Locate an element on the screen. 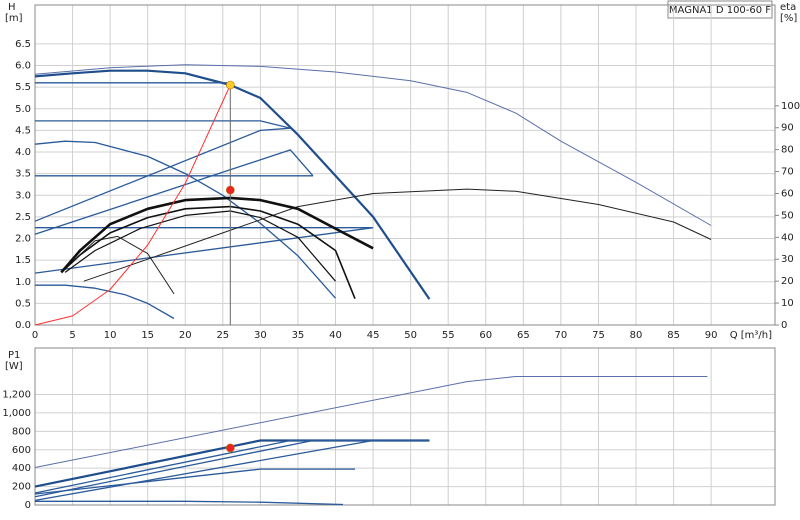  y2-axis-unit: [%] is located at coordinates (788, 18).